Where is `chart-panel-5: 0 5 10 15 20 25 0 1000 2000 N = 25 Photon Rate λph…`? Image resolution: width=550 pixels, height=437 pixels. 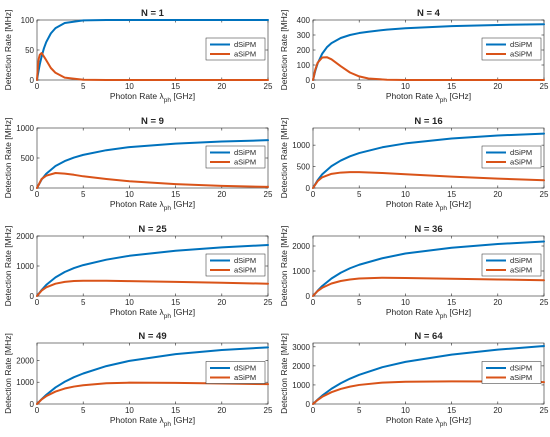 chart-panel-5: 0 5 10 15 20 25 0 1000 2000 N = 25 Photon Rate λph… is located at coordinates (138, 272).